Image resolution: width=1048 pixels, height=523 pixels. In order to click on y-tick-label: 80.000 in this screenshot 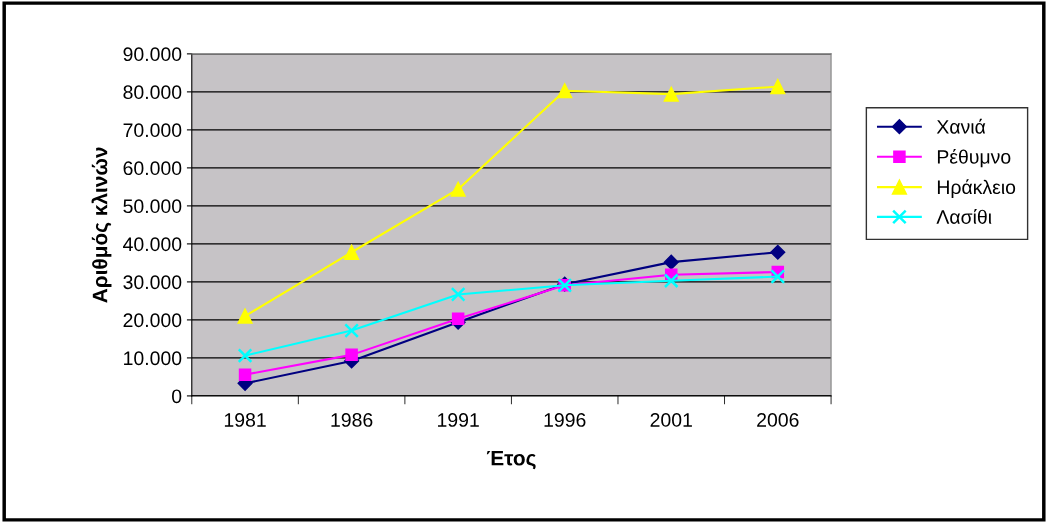, I will do `click(152, 92)`.